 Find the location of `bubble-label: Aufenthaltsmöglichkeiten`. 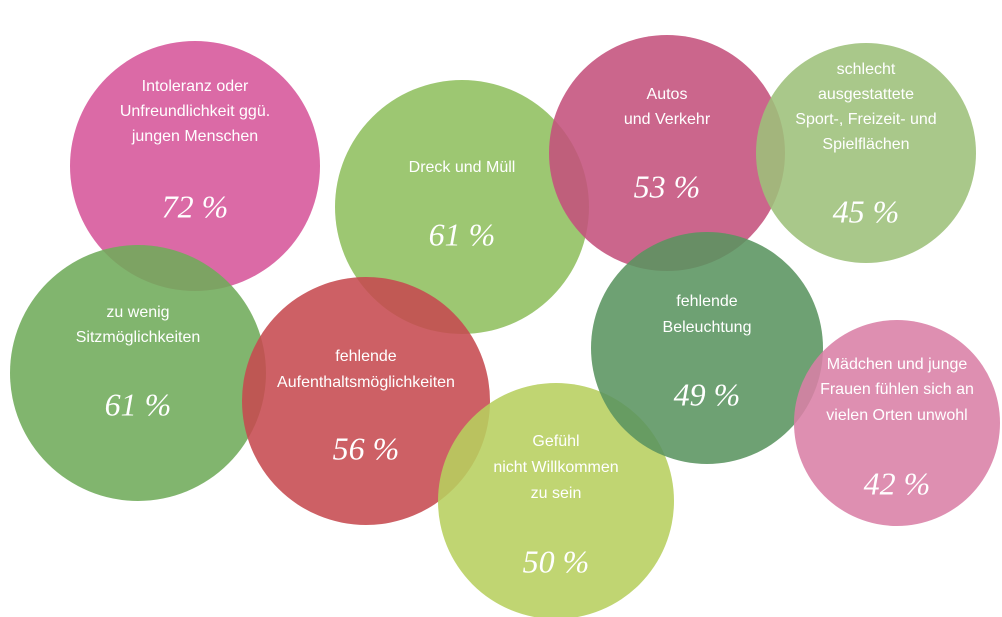

bubble-label: Aufenthaltsmöglichkeiten is located at coordinates (366, 382).